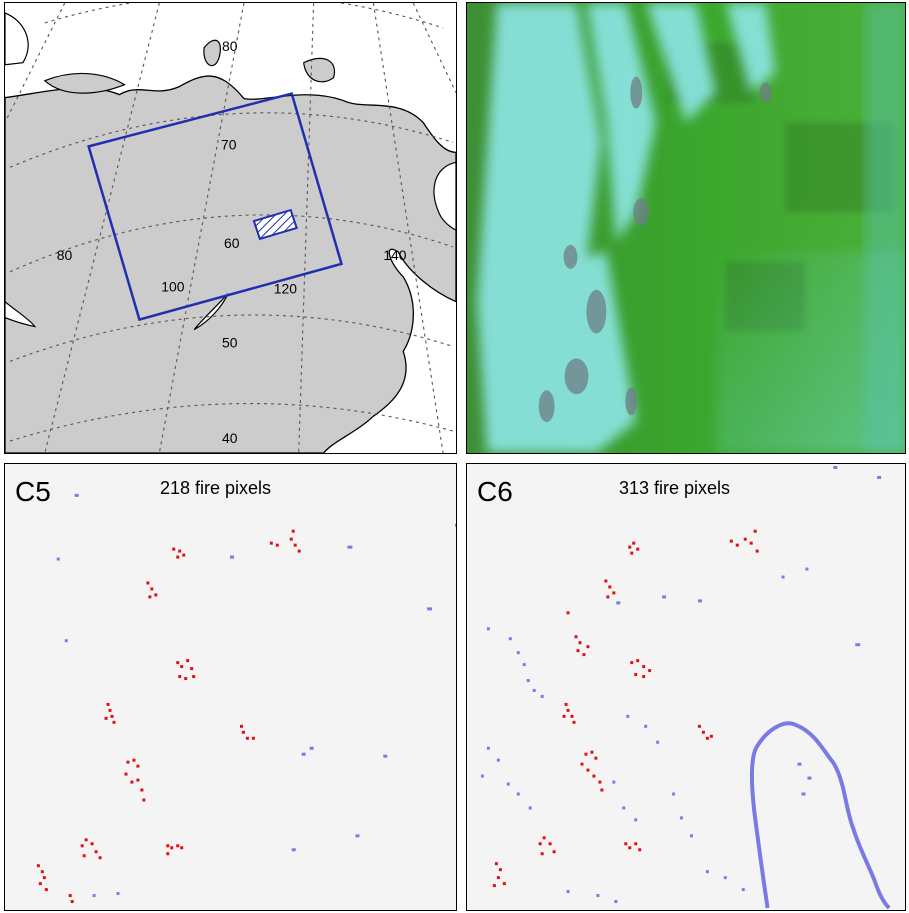 Image resolution: width=909 pixels, height=913 pixels. Describe the element at coordinates (444, 196) in the screenshot. I see `sea-of-okhotsk` at that location.